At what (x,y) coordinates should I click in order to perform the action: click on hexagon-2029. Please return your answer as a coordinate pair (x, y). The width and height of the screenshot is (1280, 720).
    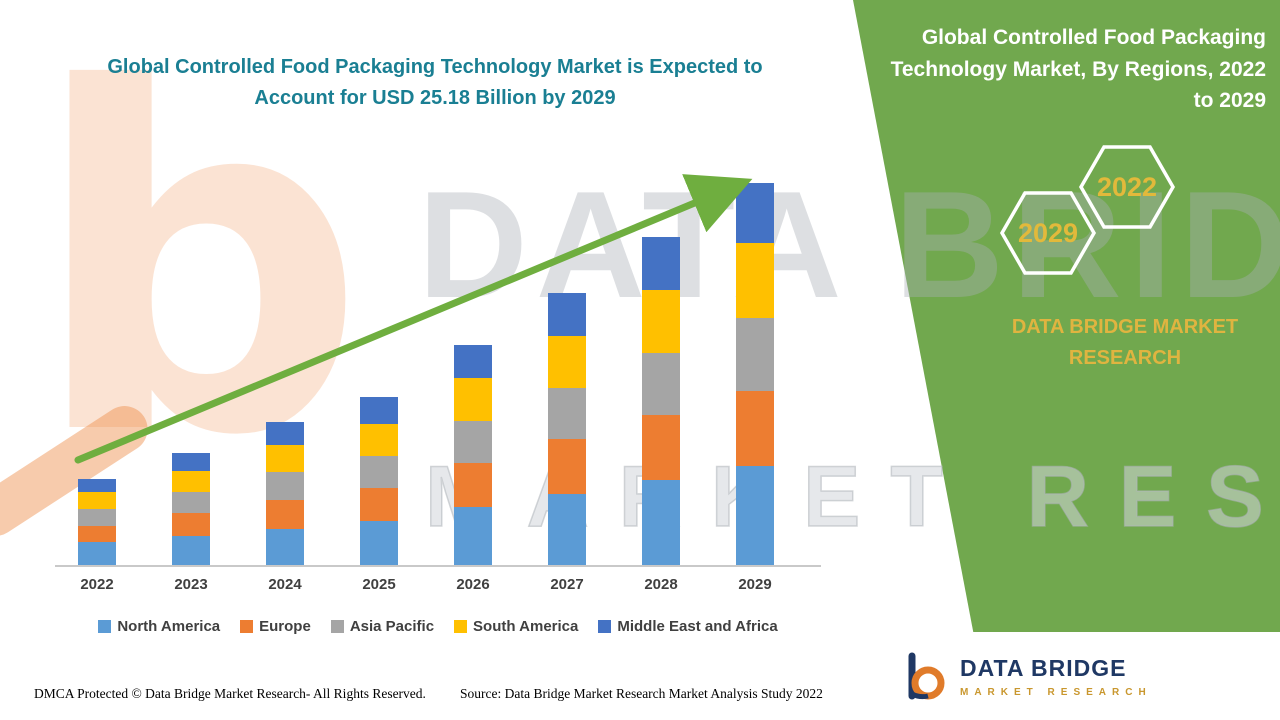
    Looking at the image, I should click on (1048, 233).